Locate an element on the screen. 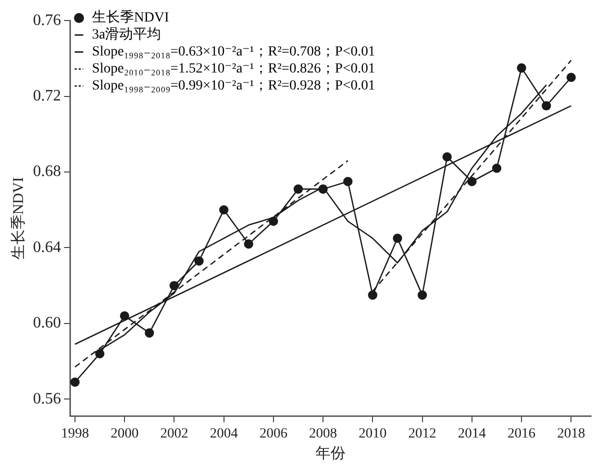 Image resolution: width=613 pixels, height=471 pixels. x-tick-label: 2002 is located at coordinates (174, 434).